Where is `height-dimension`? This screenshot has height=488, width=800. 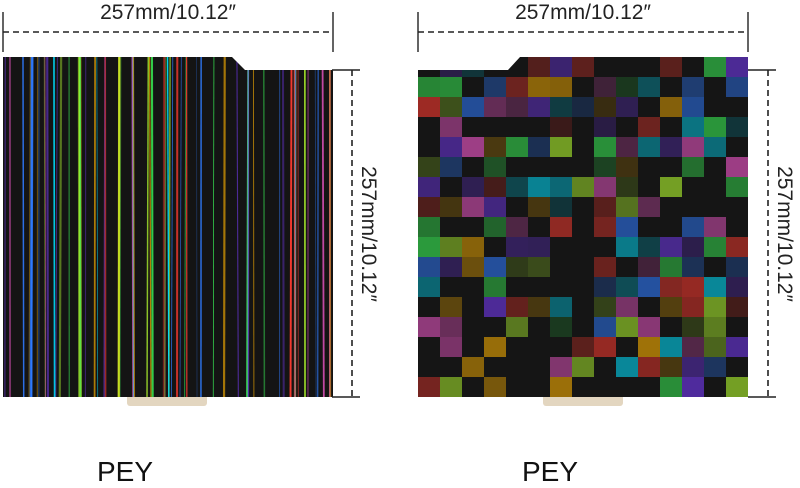 height-dimension is located at coordinates (346, 233).